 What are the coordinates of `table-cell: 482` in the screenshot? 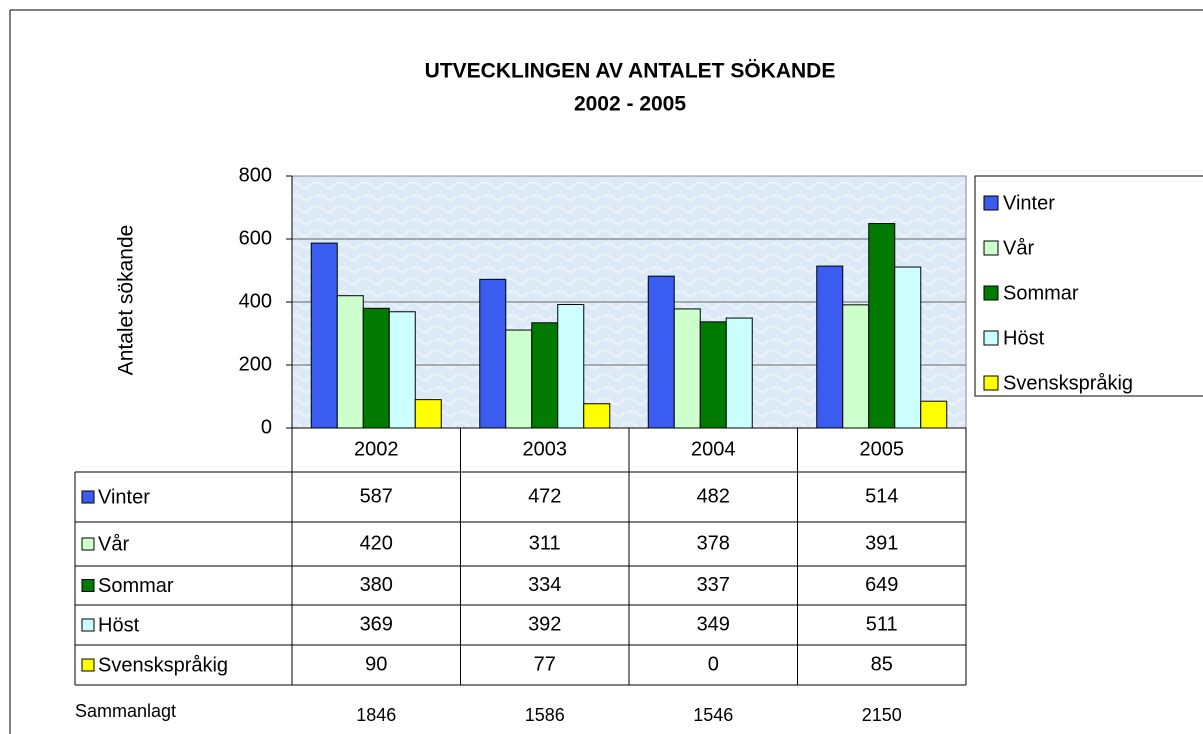 It's located at (713, 496).